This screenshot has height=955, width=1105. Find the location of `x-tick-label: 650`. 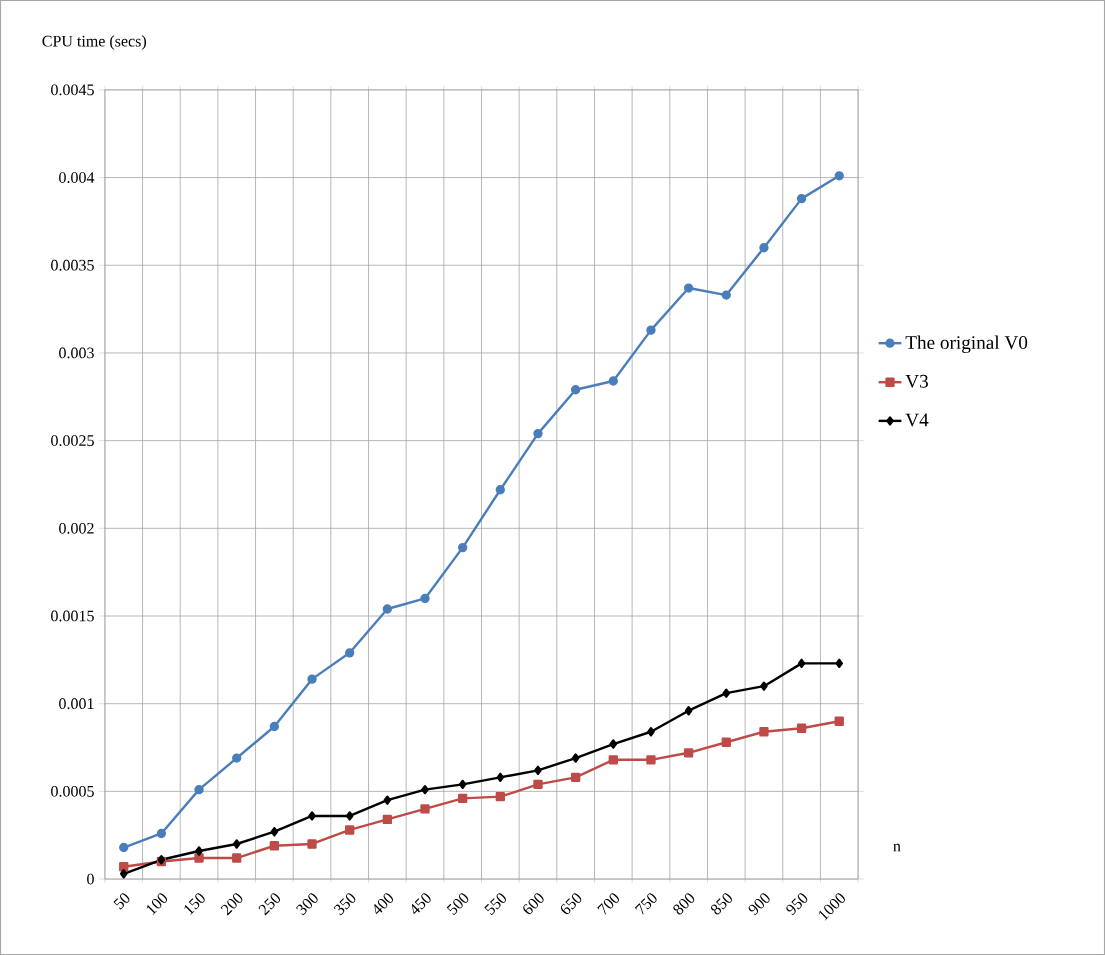

x-tick-label: 650 is located at coordinates (571, 903).